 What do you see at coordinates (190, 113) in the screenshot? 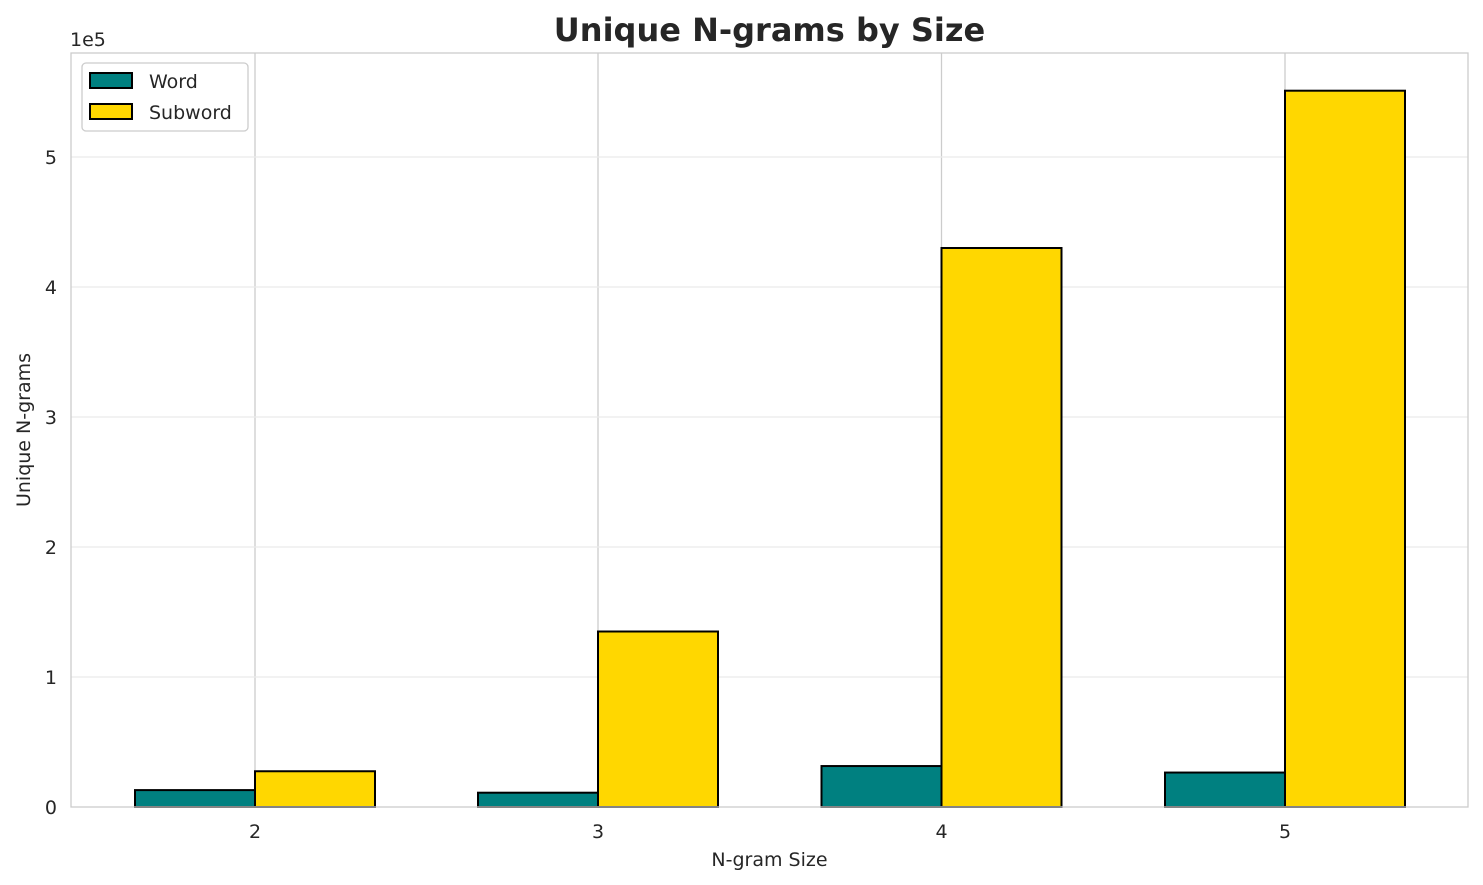
I see `legend-label-subword: Subword` at bounding box center [190, 113].